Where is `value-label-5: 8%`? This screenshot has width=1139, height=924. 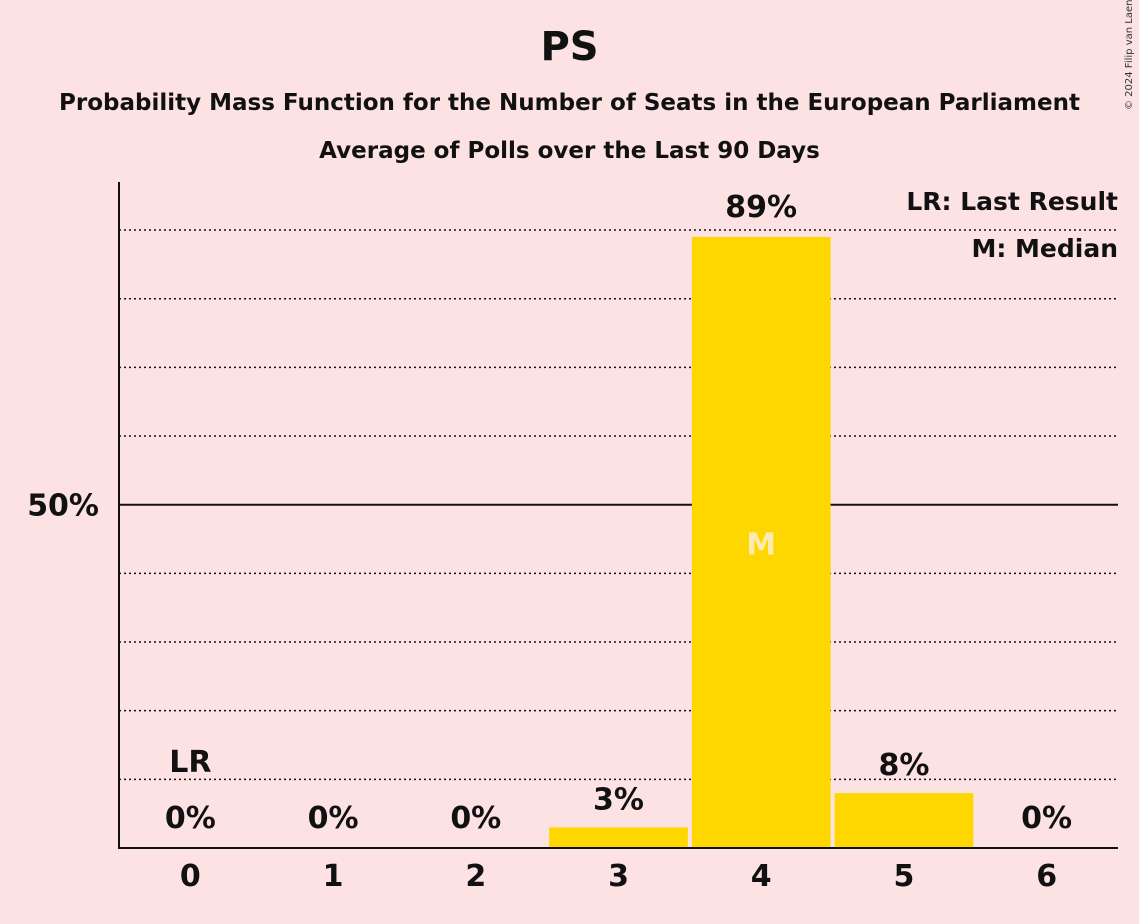
value-label-5: 8% is located at coordinates (903, 765).